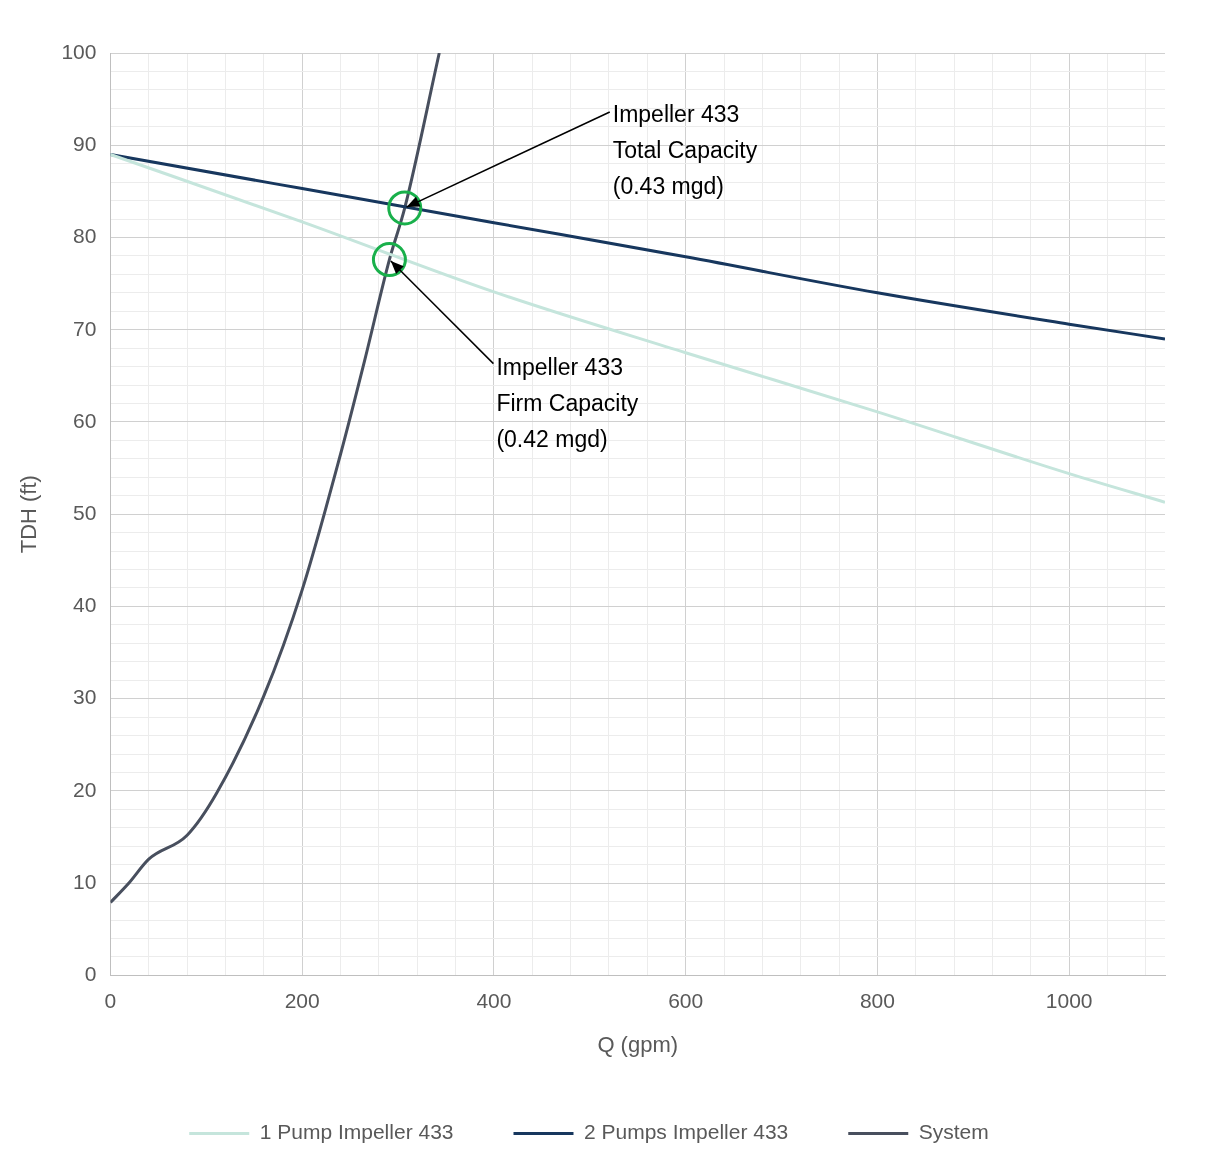 This screenshot has width=1213, height=1167. I want to click on y-tick-label: 100, so click(79, 51).